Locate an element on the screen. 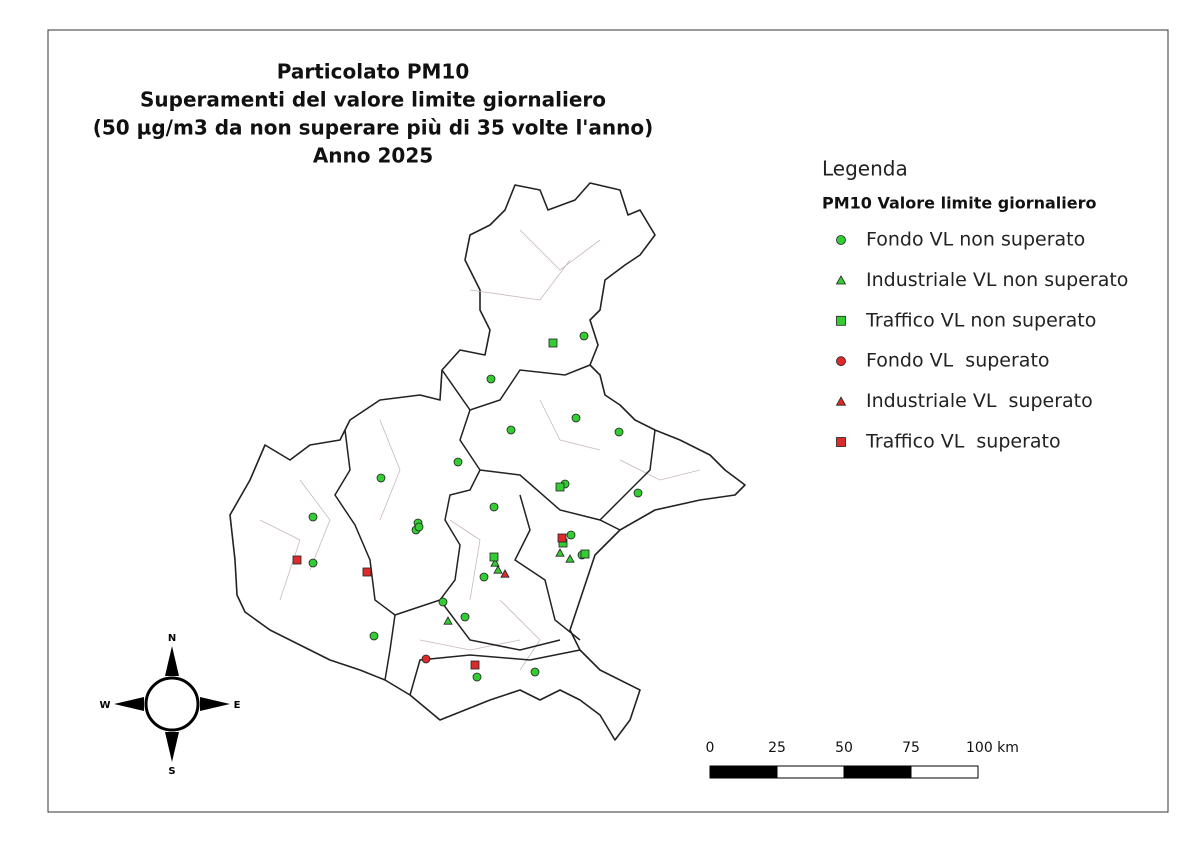 The height and width of the screenshot is (848, 1200). compass-west: W is located at coordinates (104, 705).